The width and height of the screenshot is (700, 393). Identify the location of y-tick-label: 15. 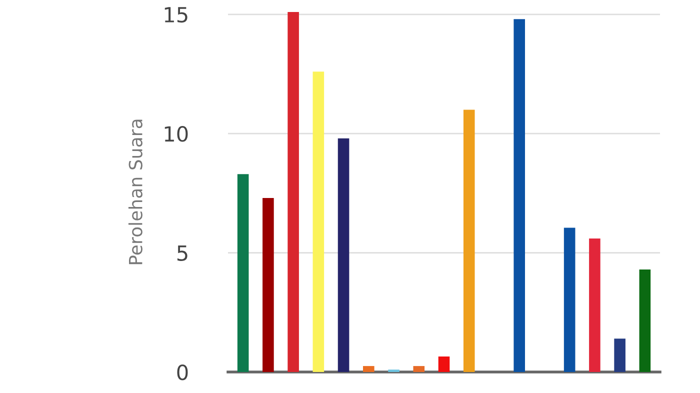
(176, 15).